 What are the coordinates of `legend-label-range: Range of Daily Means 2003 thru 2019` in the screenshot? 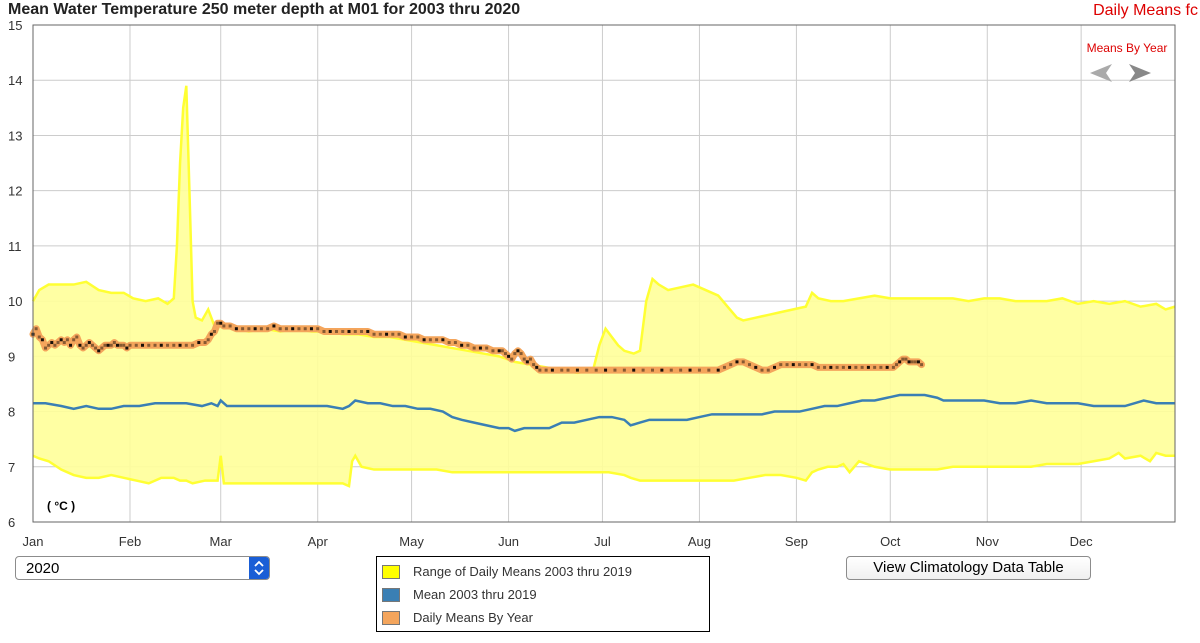 It's located at (522, 571).